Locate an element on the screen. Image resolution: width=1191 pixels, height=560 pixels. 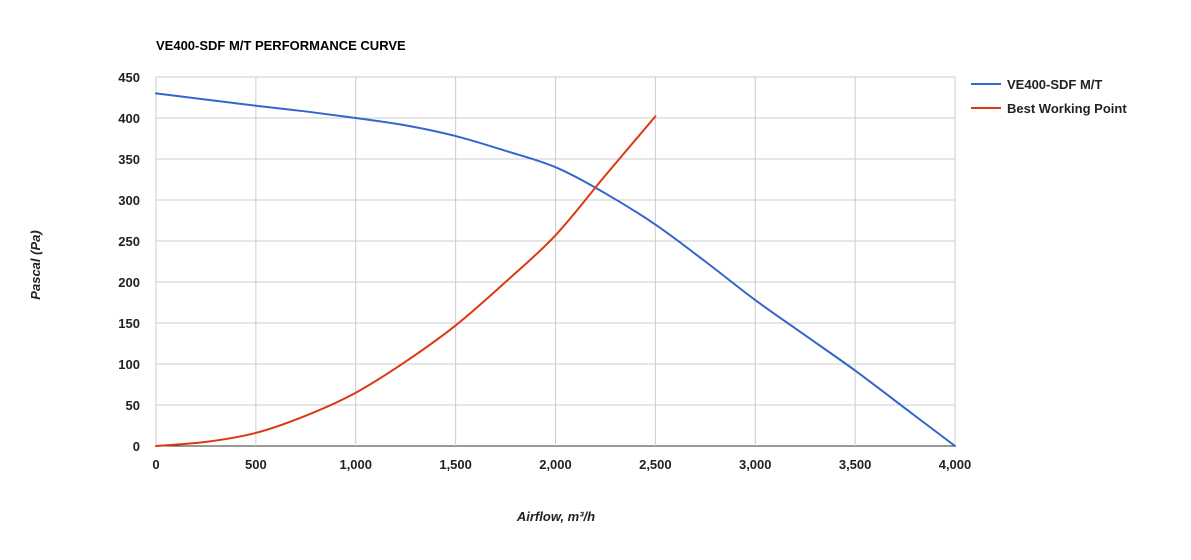
x-tick-label: 3,500 is located at coordinates (855, 464).